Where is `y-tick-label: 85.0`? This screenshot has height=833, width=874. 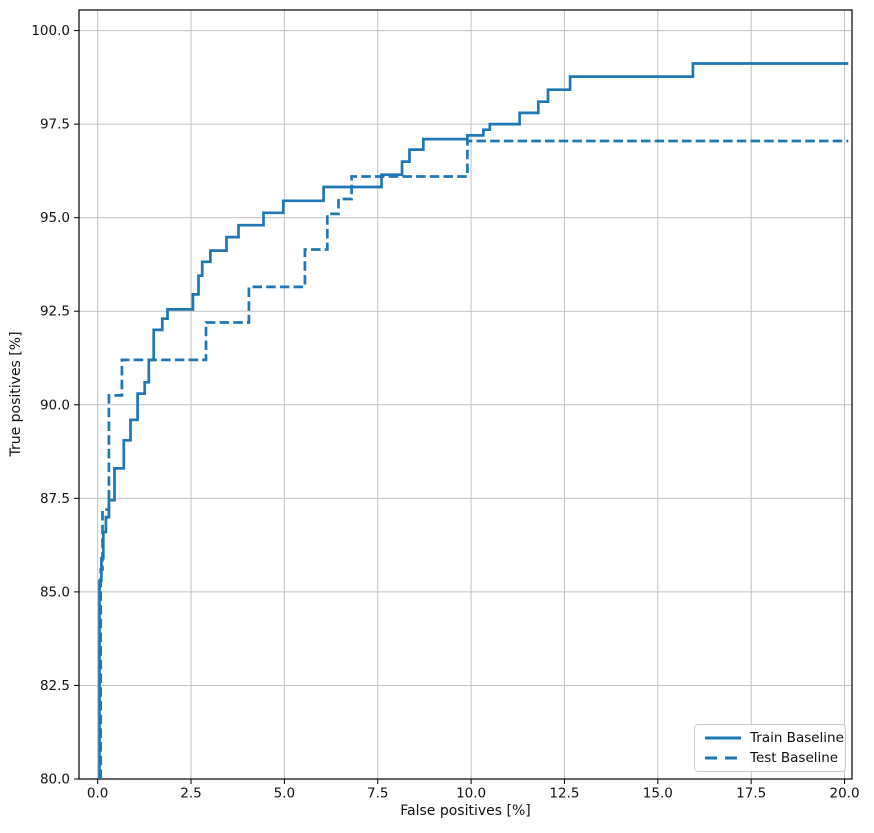
y-tick-label: 85.0 is located at coordinates (55, 592).